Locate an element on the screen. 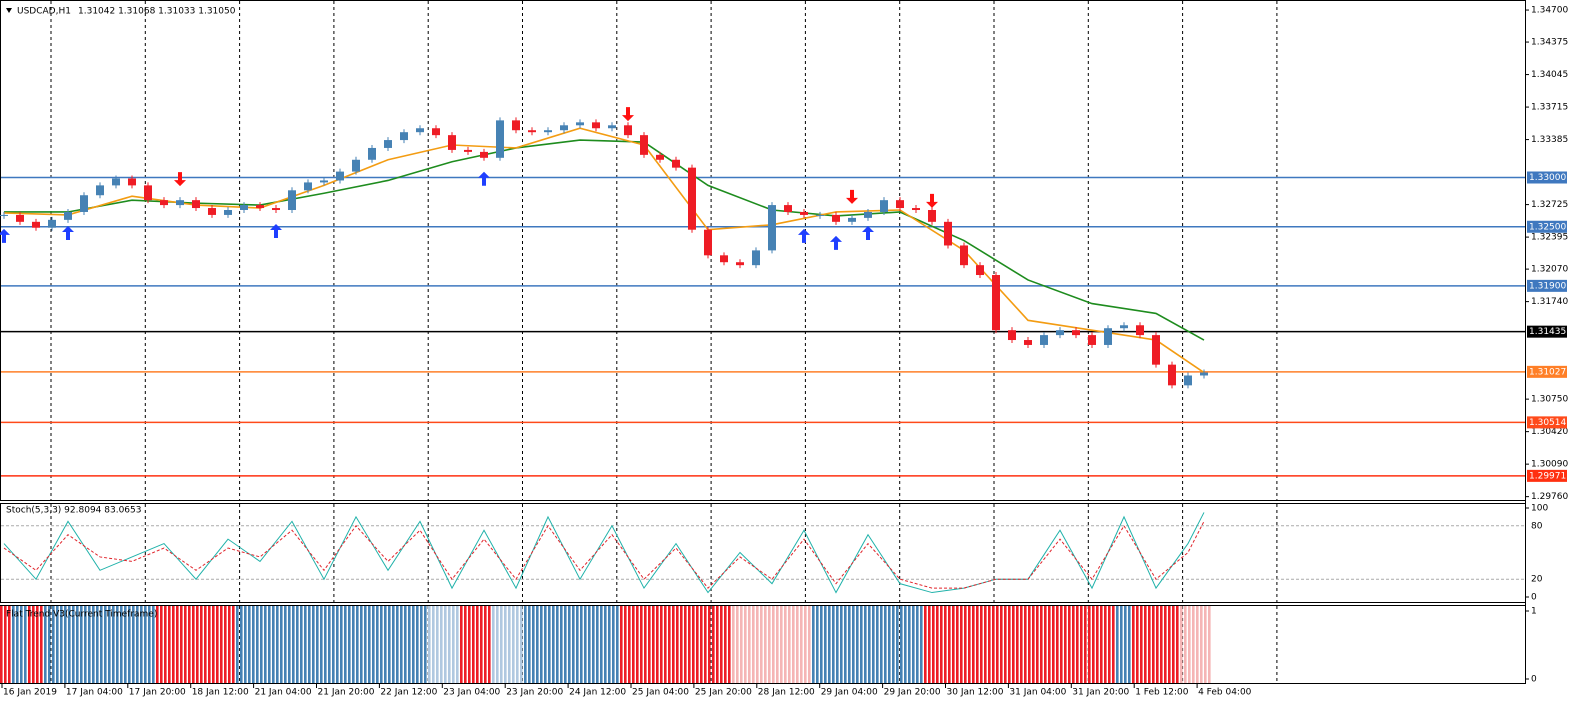 This screenshot has width=1596, height=716. y-tick-label: 1.30750 is located at coordinates (1549, 400).